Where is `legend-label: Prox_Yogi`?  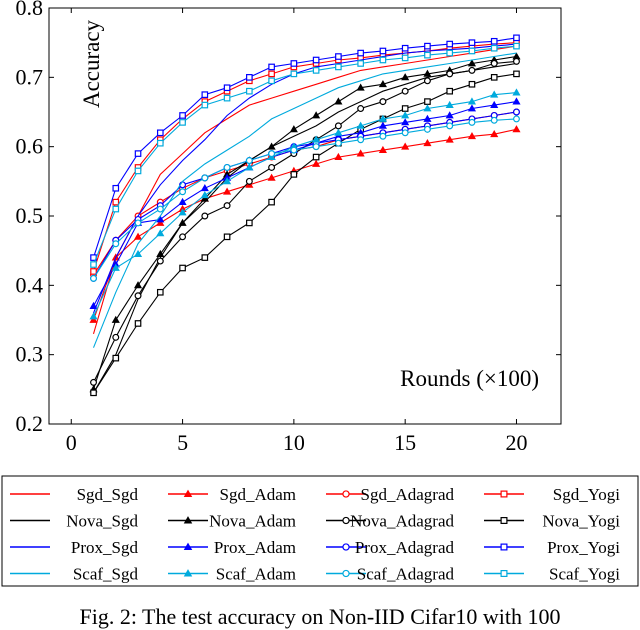
legend-label: Prox_Yogi is located at coordinates (583, 547).